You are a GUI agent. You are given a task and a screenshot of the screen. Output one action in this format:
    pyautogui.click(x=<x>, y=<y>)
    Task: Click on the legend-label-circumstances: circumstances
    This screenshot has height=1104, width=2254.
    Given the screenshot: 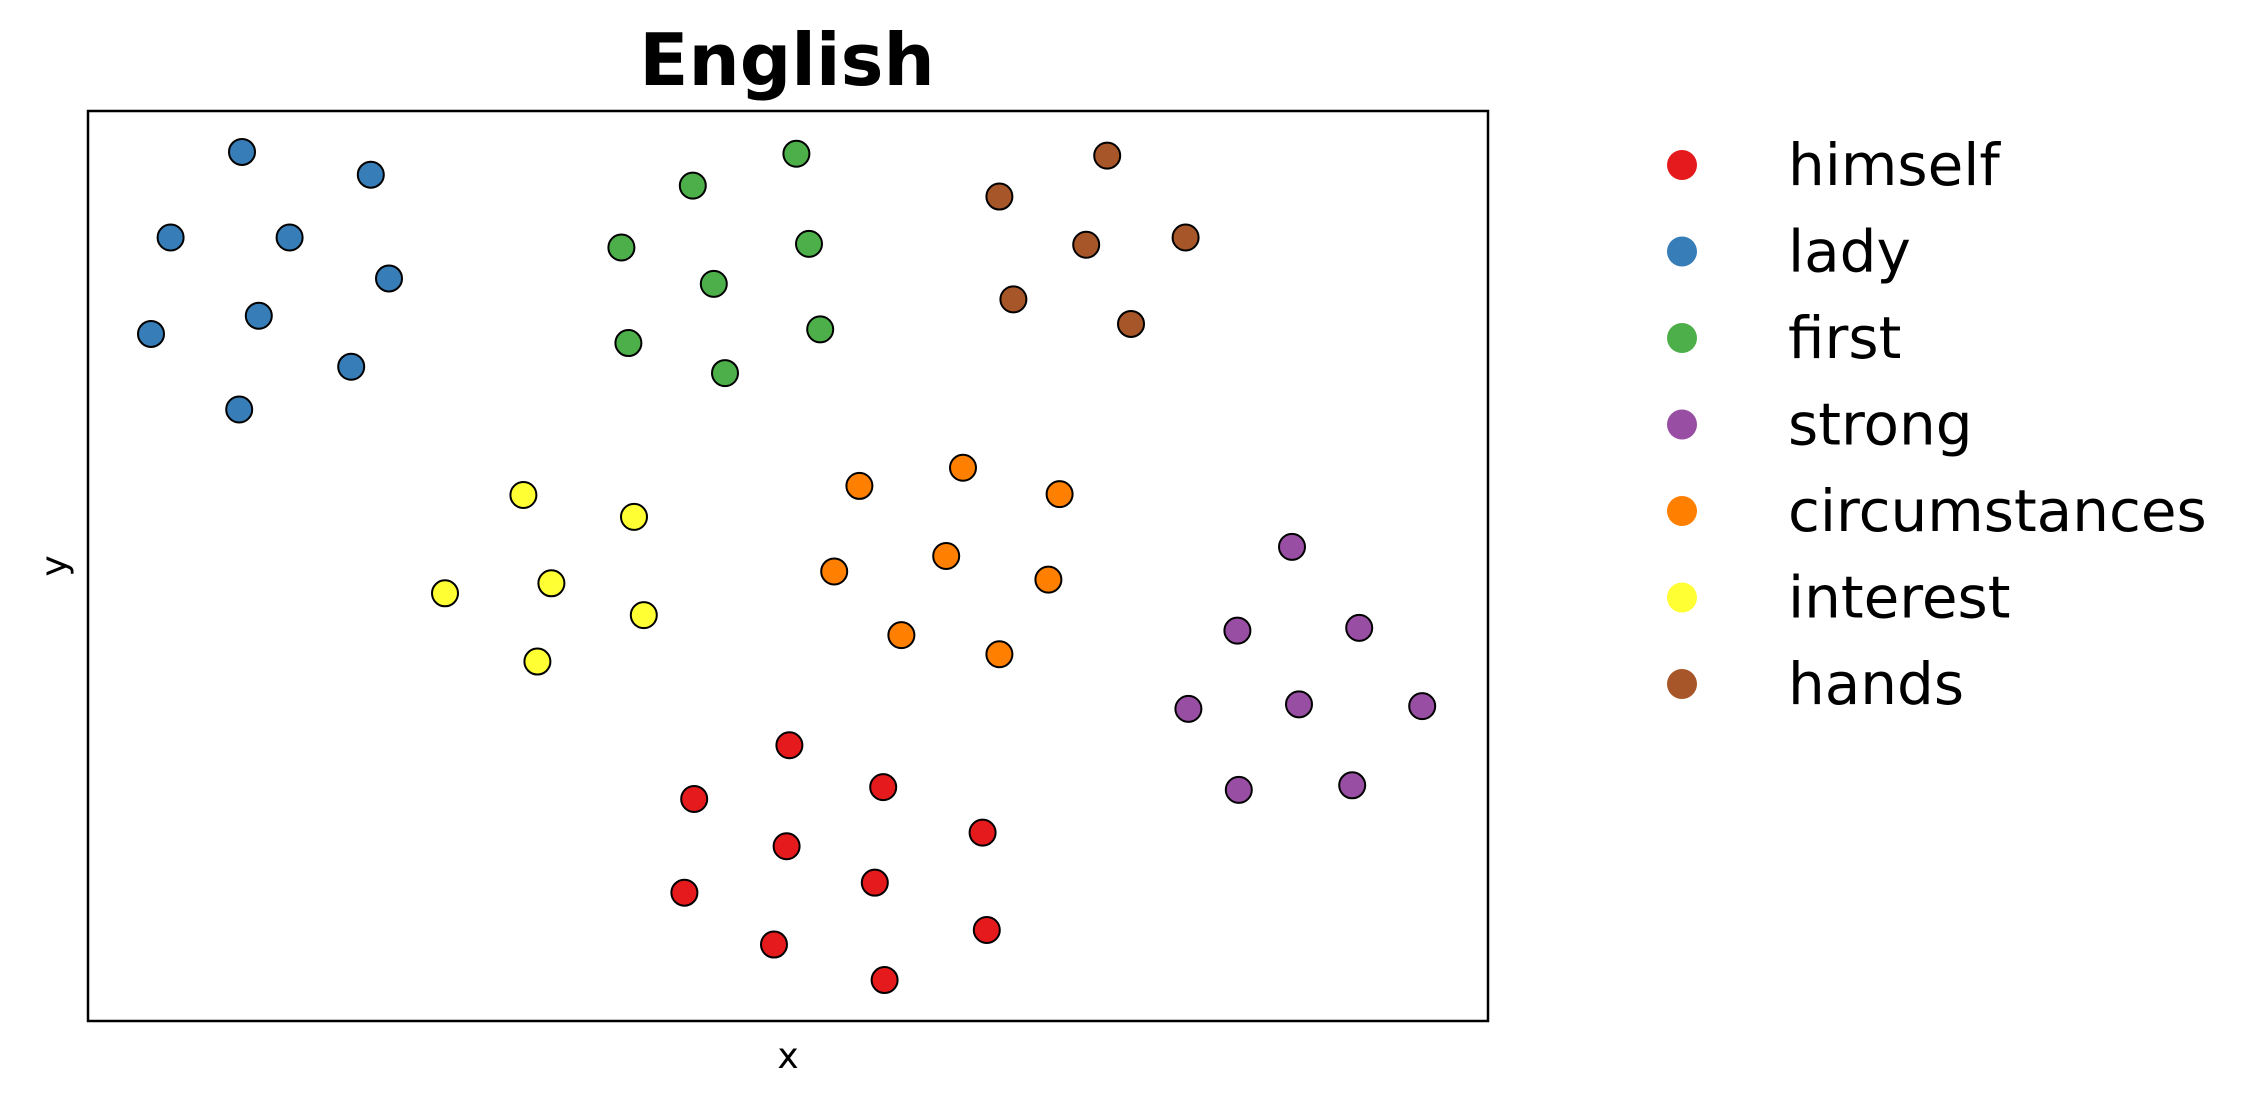 What is the action you would take?
    pyautogui.click(x=1997, y=511)
    